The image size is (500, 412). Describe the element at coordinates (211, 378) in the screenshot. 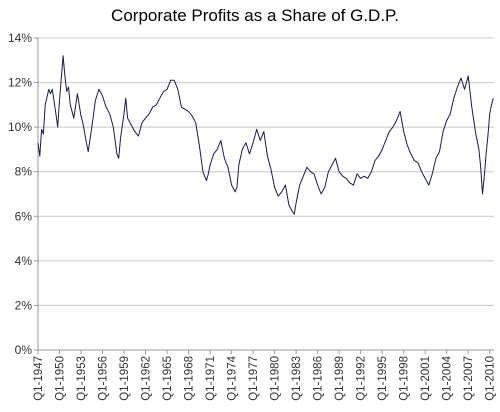

I see `x-tick-label: Q1-1971` at that location.